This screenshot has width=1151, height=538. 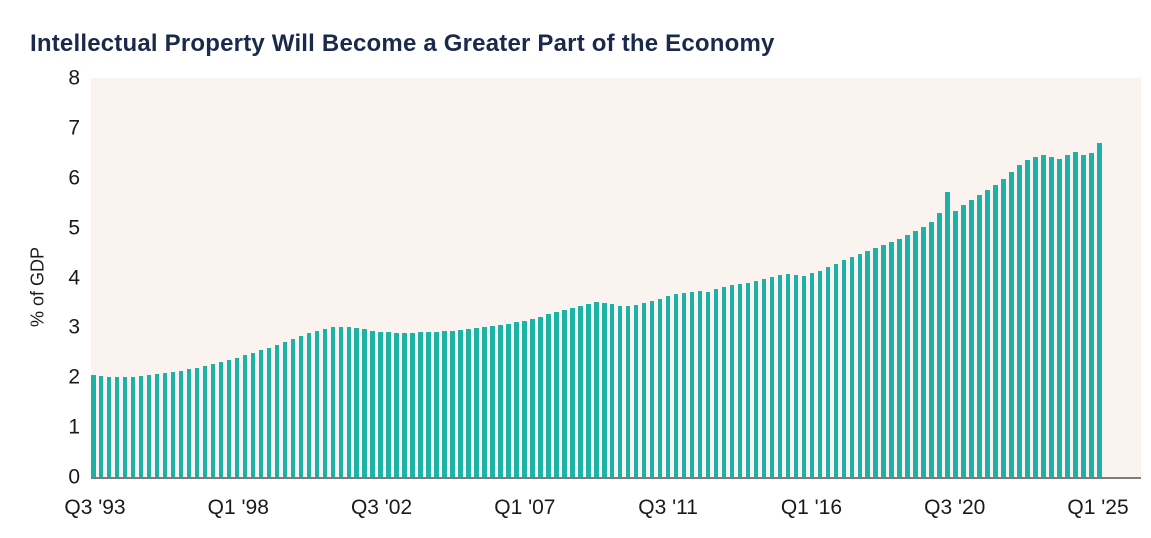 What do you see at coordinates (74, 327) in the screenshot?
I see `y-tick-label: 3` at bounding box center [74, 327].